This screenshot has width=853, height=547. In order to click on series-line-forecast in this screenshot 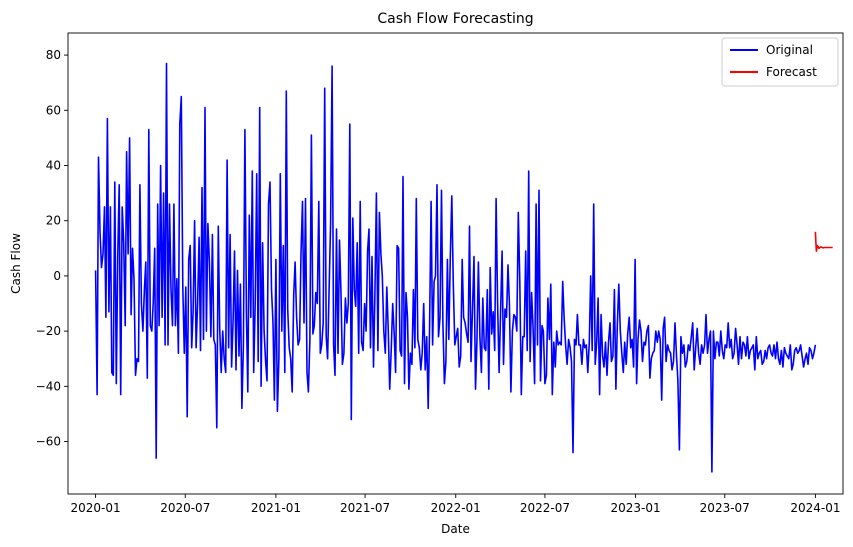, I will do `click(823, 241)`.